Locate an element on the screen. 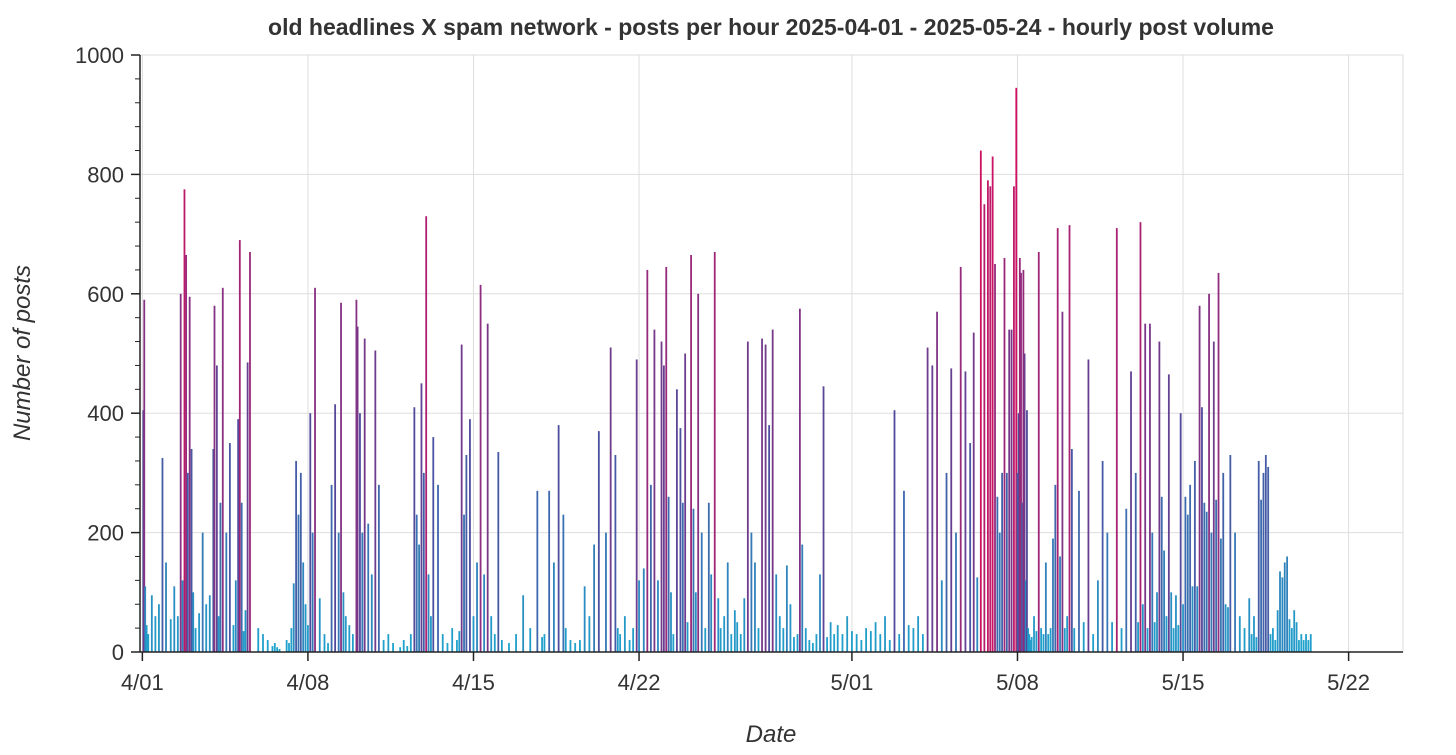 This screenshot has width=1456, height=755. x-tick-label: 5/22 is located at coordinates (1348, 682).